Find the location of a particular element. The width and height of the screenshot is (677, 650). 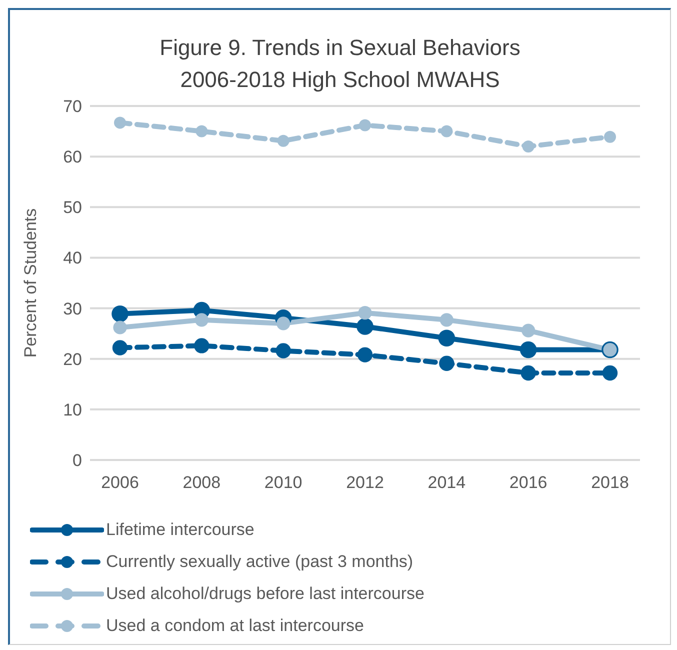

legend-label: Lifetime intercourse is located at coordinates (180, 530).